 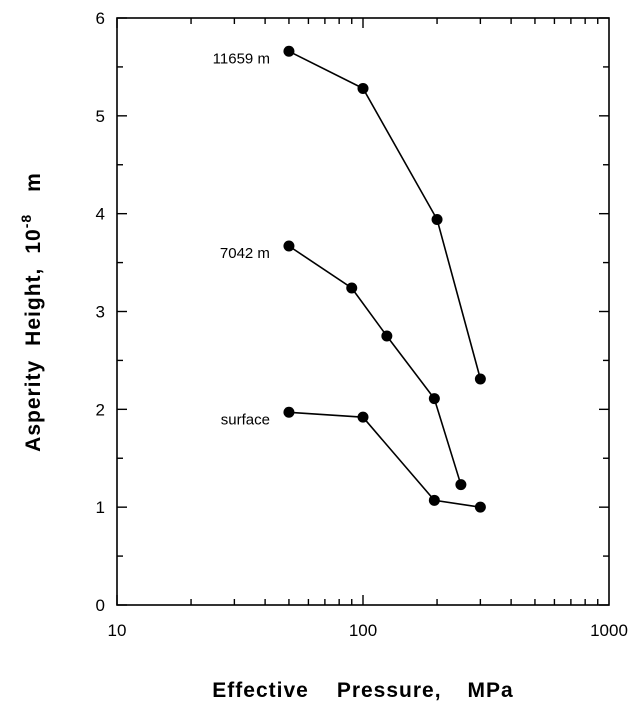 I want to click on x-tick-label: 10, so click(x=117, y=630).